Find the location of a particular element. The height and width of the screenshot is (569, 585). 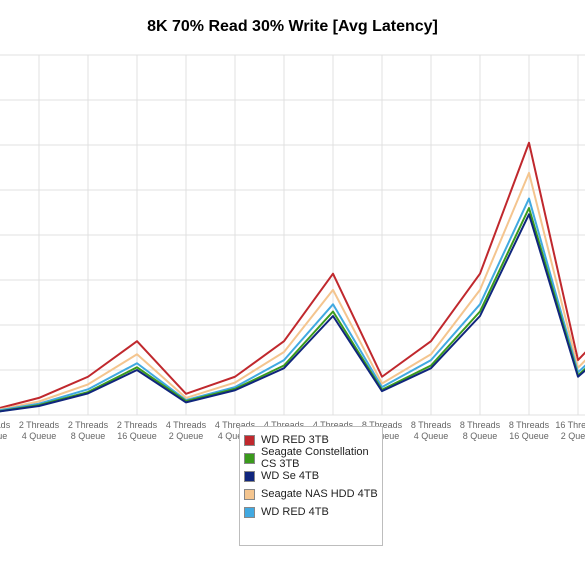

legend-label: WD Se 4TB is located at coordinates (290, 476).